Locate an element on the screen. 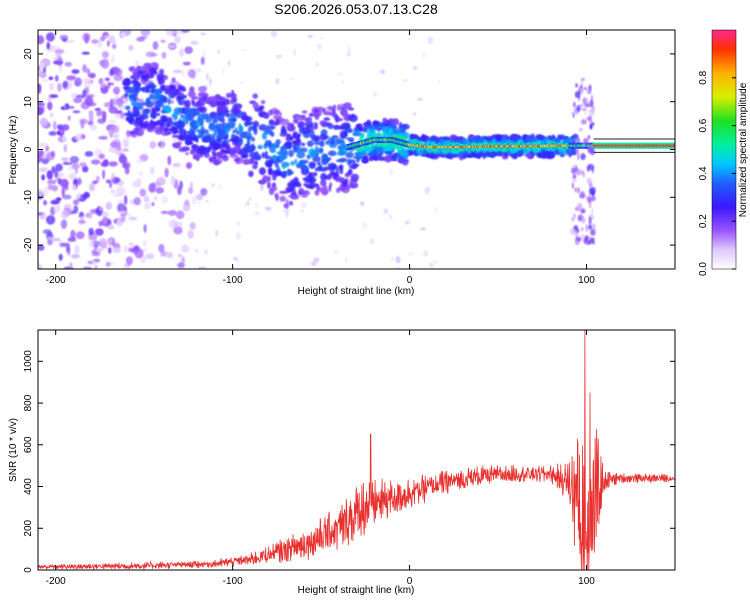  snr-y-tick-label: 0 is located at coordinates (28, 570).